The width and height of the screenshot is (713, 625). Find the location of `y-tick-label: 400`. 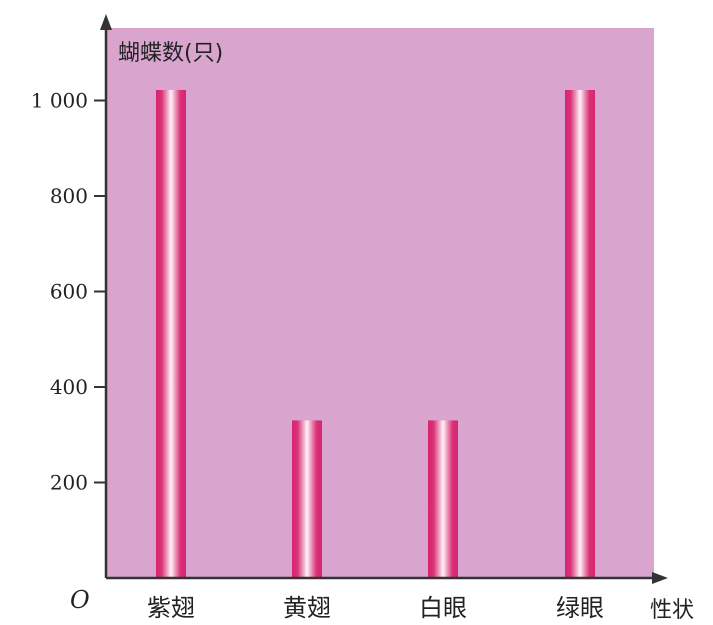

y-tick-label: 400 is located at coordinates (69, 387).